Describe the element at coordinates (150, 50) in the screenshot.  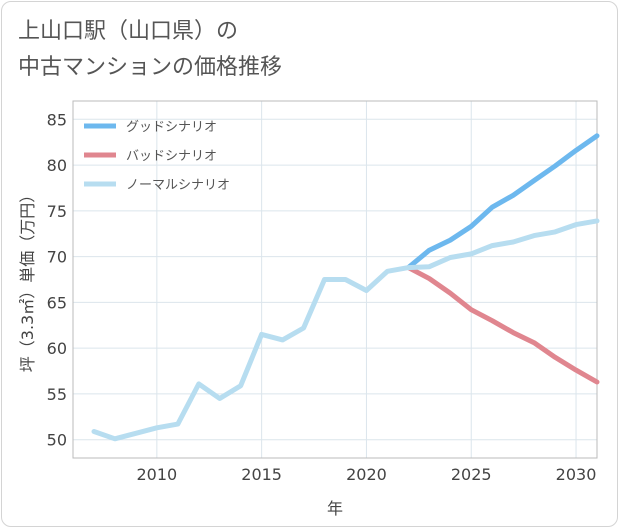
I see `chart-title: 上山口駅（山口県）の 中古マンションの価格推移` at that location.